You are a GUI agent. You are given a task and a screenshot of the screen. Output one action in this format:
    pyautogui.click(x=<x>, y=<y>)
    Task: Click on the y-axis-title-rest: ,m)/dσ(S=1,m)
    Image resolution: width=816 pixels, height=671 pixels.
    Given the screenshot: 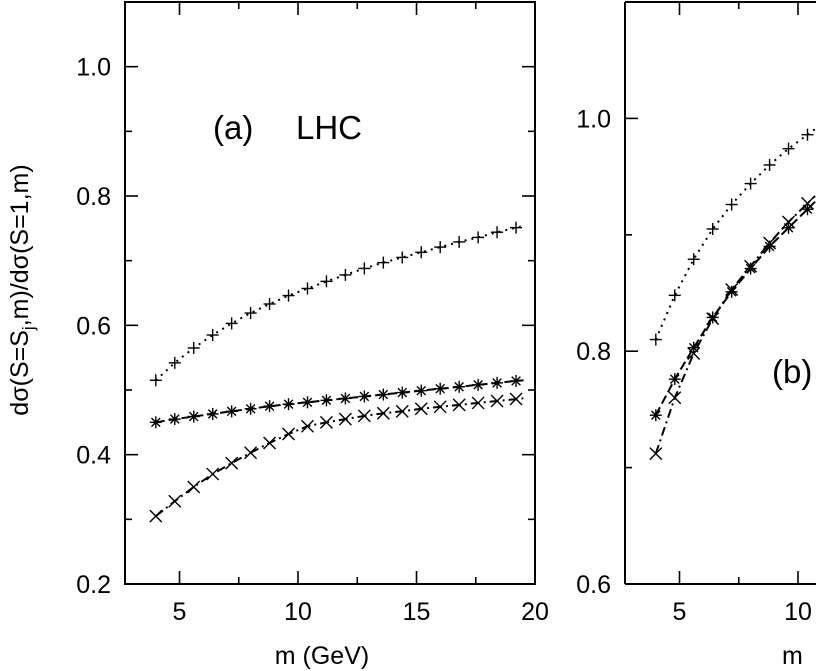 What is the action you would take?
    pyautogui.click(x=20, y=245)
    